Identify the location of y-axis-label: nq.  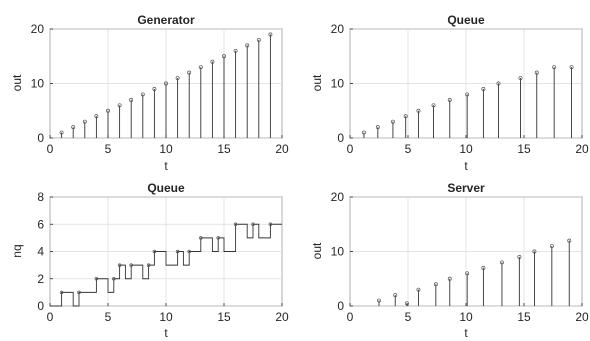
(17, 250).